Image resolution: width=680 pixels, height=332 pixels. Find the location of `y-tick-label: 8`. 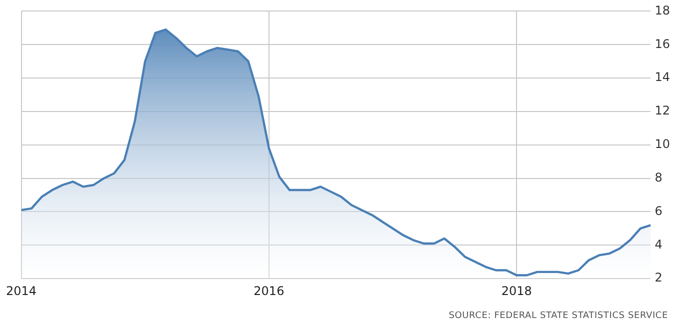

y-tick-label: 8 is located at coordinates (658, 177).